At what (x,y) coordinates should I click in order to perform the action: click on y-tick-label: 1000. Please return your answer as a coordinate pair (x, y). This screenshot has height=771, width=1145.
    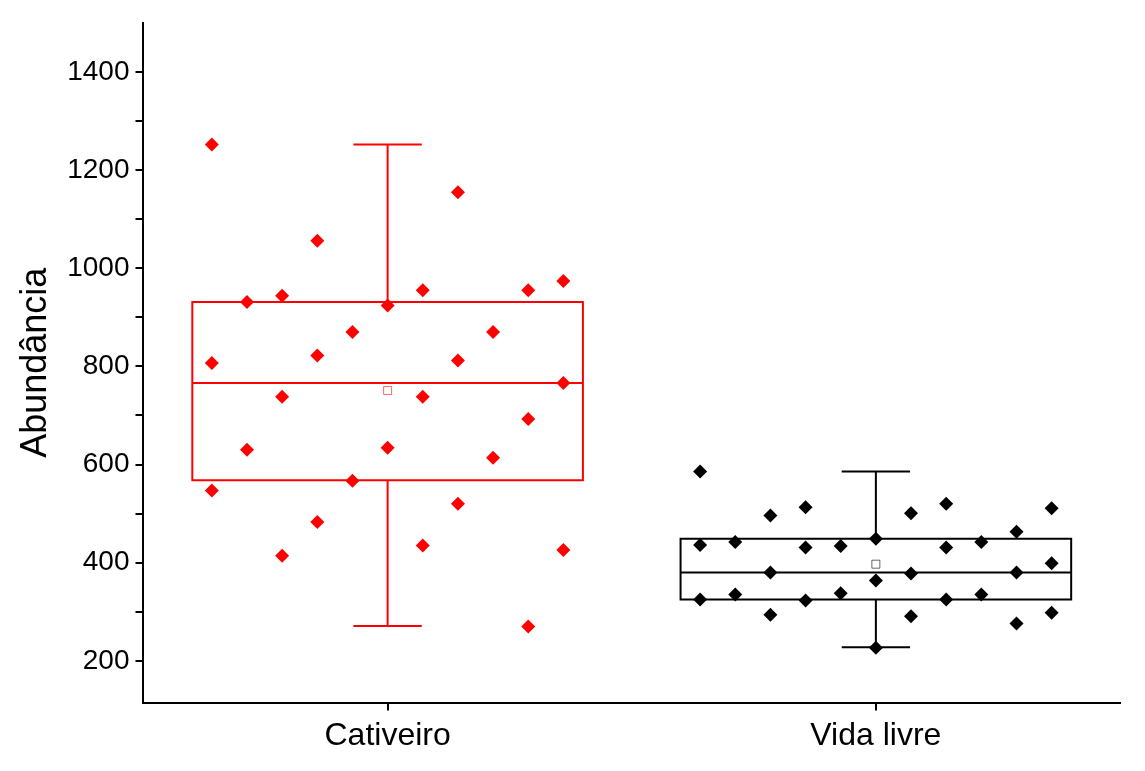
    Looking at the image, I should click on (98, 266).